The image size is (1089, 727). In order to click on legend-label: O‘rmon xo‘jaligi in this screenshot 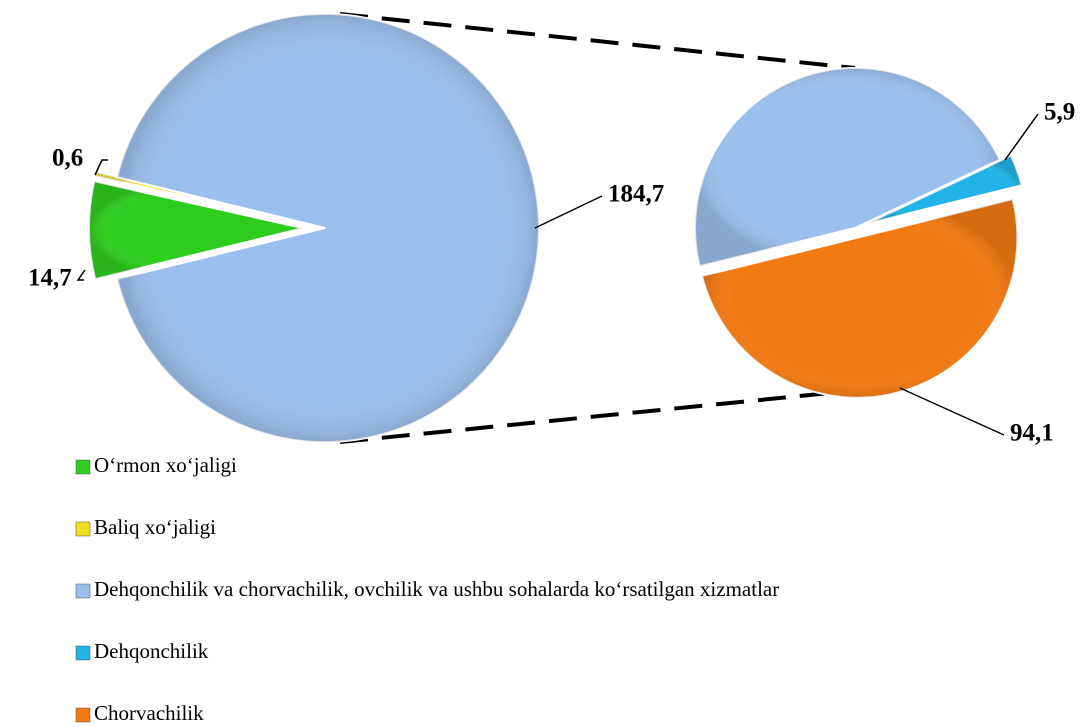, I will do `click(165, 465)`.